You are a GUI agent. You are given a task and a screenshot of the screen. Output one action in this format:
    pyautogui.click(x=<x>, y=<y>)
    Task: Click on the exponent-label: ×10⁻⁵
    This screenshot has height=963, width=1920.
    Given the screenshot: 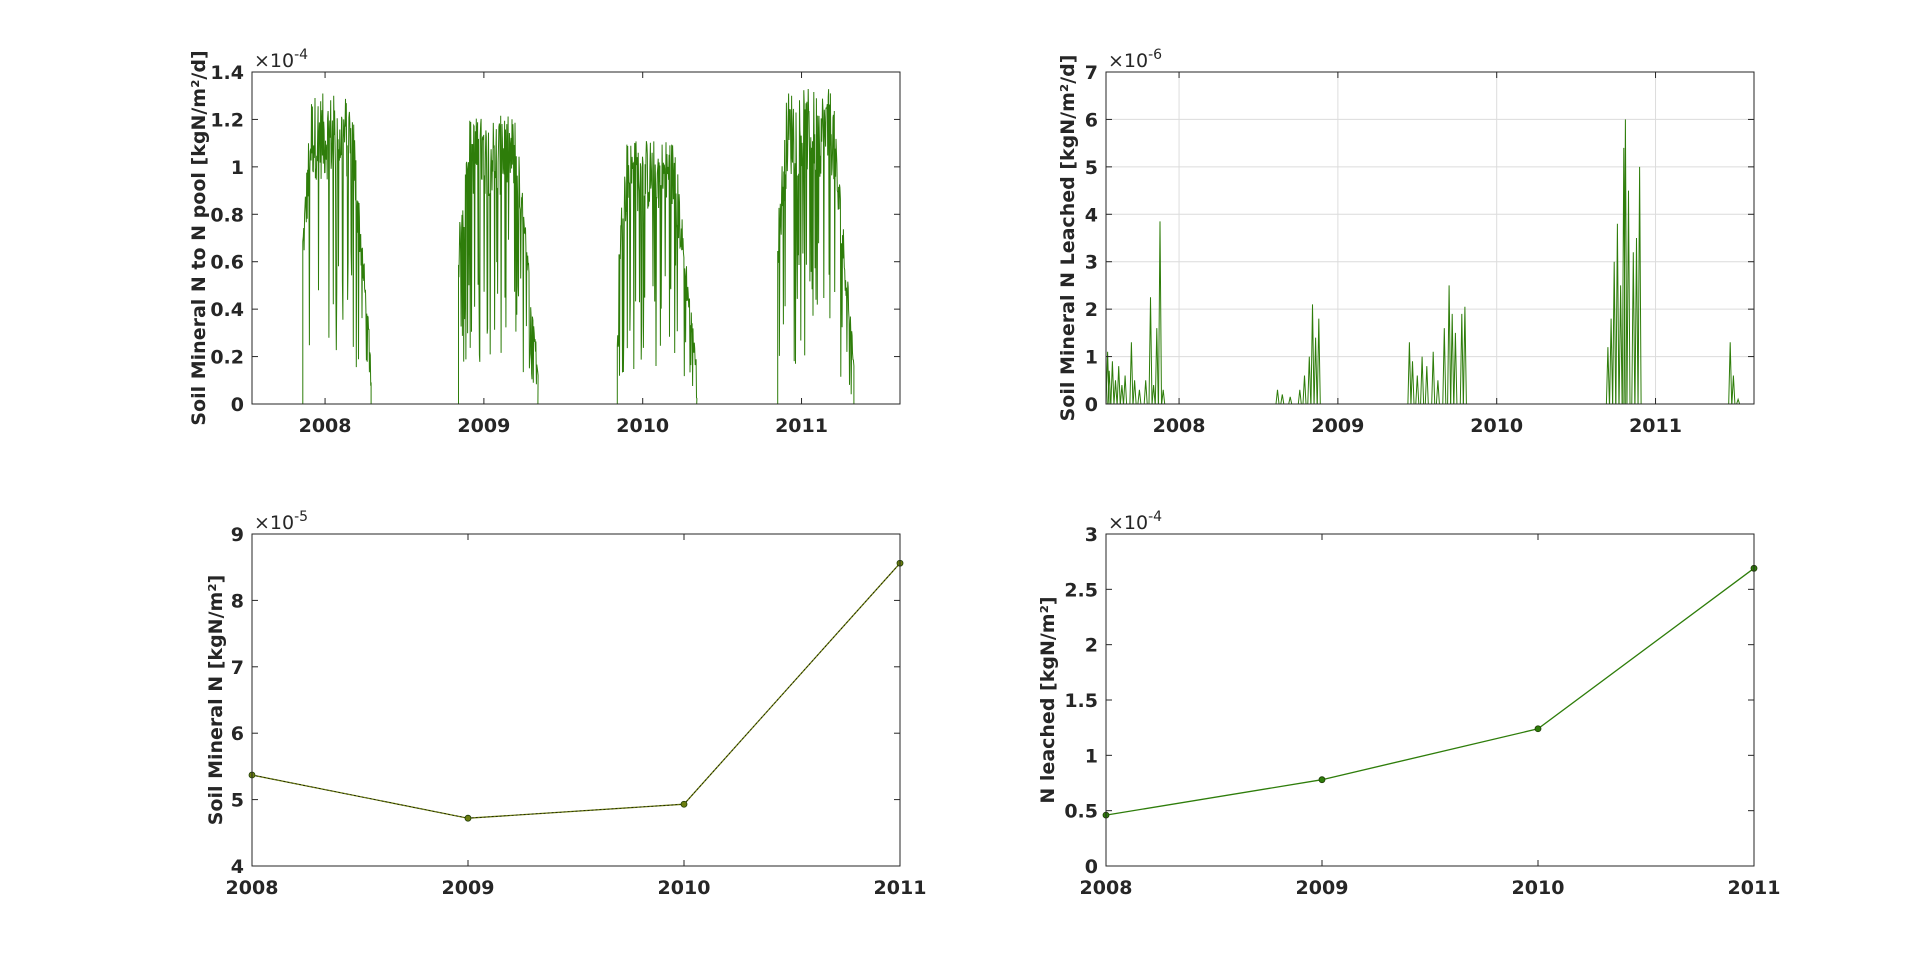 What is the action you would take?
    pyautogui.click(x=281, y=521)
    